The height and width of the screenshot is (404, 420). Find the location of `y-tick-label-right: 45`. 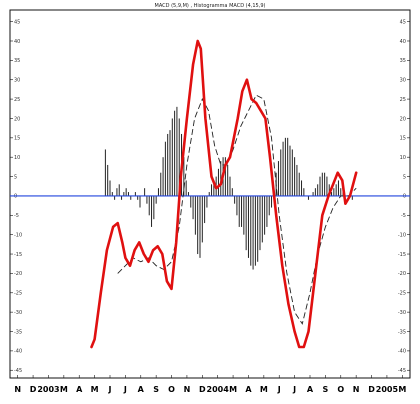

y-tick-label-right: 45 is located at coordinates (403, 22).